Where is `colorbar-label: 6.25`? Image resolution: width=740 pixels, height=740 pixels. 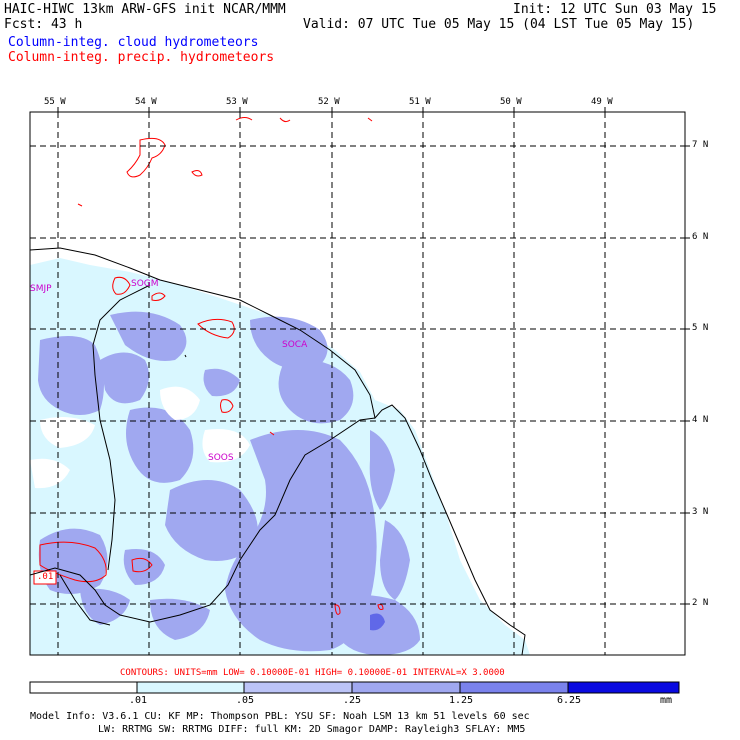 colorbar-label: 6.25 is located at coordinates (569, 700).